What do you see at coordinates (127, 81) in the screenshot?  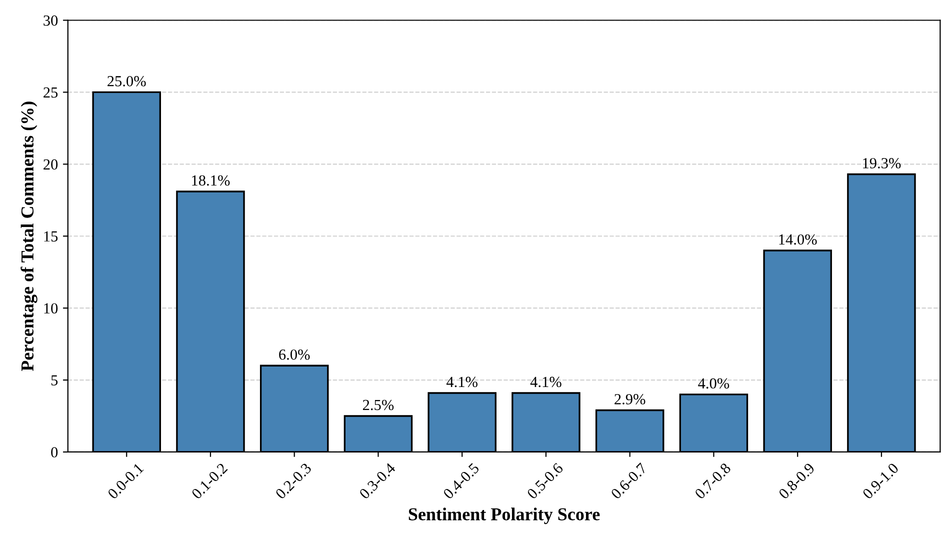 I see `data-label: 25.0%` at bounding box center [127, 81].